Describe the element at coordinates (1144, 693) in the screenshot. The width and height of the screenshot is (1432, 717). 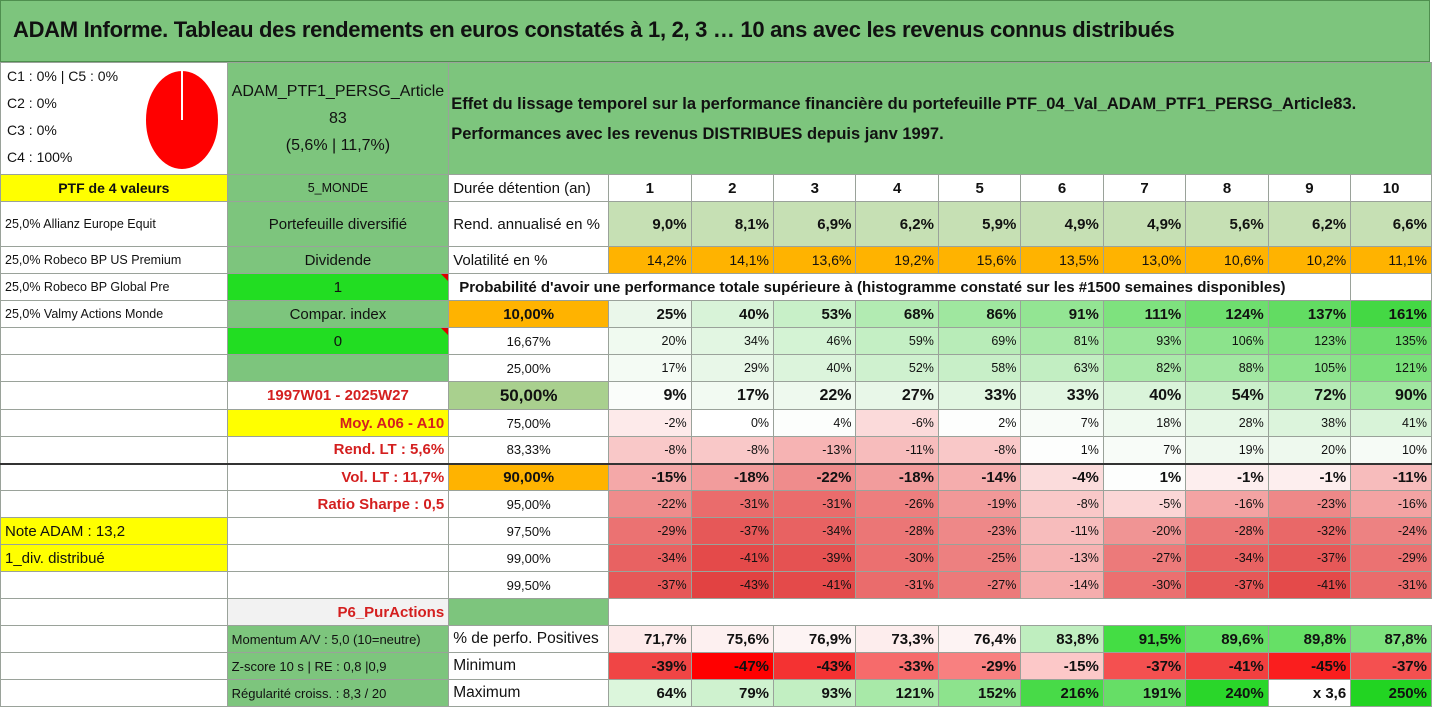
I see `max-value: 191%` at that location.